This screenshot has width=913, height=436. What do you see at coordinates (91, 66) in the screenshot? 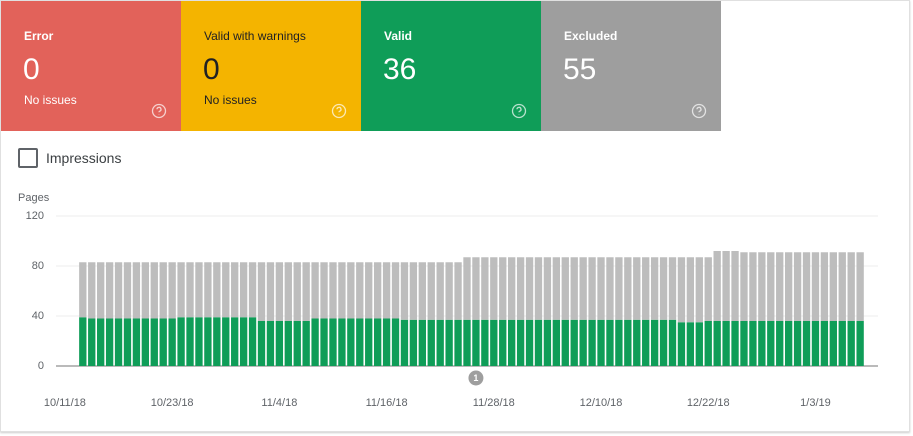
I see `error-tile: Error 0 No issues` at bounding box center [91, 66].